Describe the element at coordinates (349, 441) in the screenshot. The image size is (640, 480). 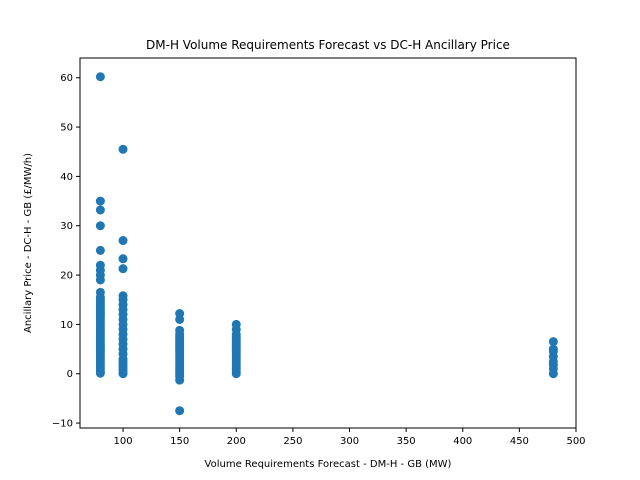
I see `x-tick-label: 300` at that location.